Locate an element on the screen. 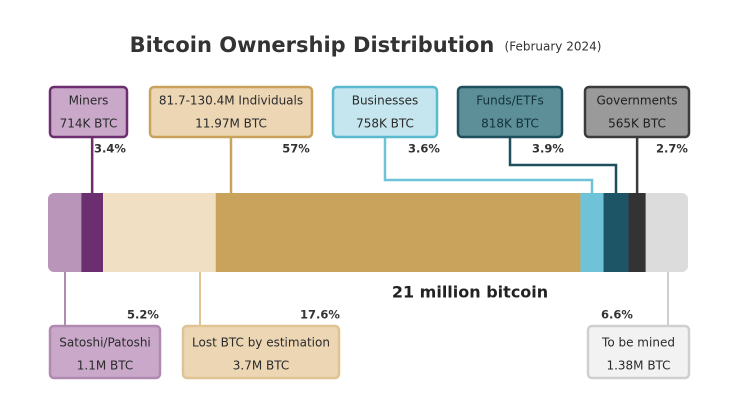 This screenshot has width=731, height=414. value-label: 5.2% is located at coordinates (143, 315).